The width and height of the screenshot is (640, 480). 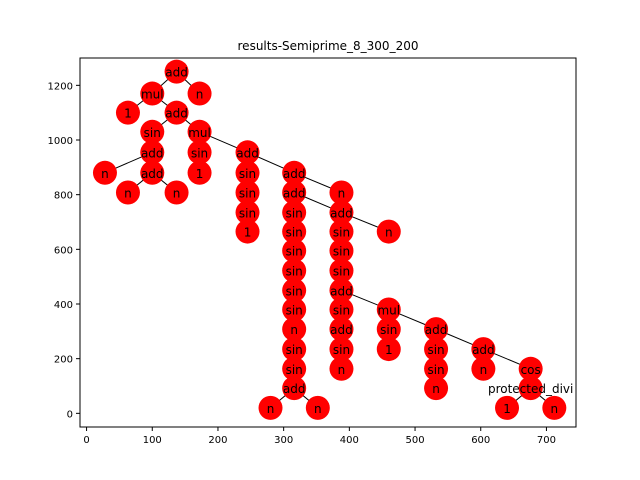 I want to click on y-tick-label: 1000, so click(x=60, y=141).